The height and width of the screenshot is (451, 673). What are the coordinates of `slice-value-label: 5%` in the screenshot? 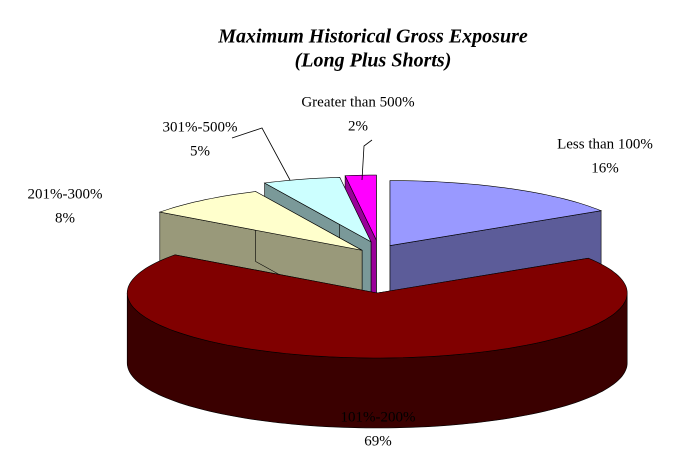 It's located at (200, 151).